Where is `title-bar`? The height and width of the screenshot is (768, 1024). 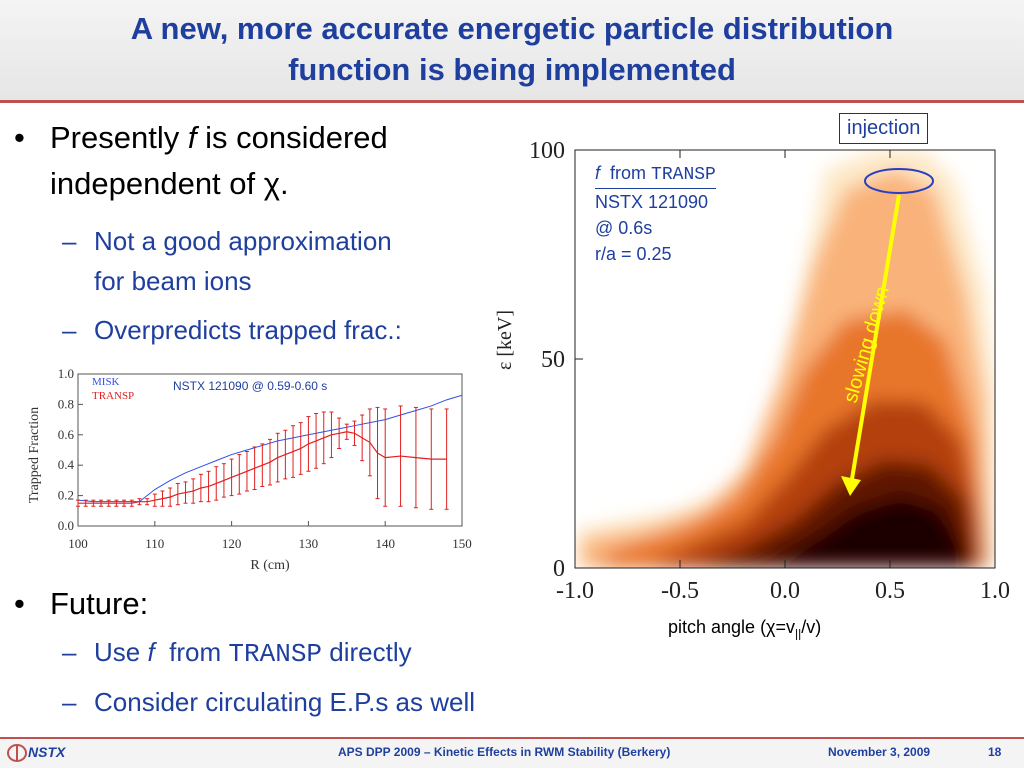 title-bar is located at coordinates (512, 50).